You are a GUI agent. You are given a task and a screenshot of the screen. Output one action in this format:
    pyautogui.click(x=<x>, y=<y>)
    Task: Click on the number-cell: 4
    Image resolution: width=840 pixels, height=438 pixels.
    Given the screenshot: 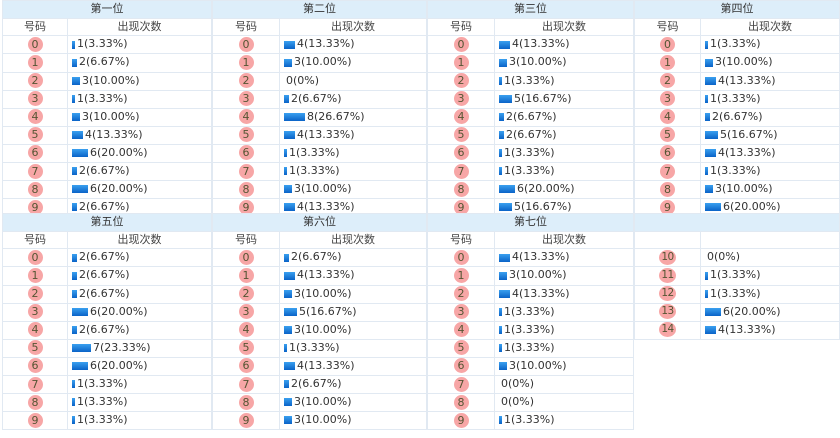 What is the action you would take?
    pyautogui.click(x=667, y=117)
    